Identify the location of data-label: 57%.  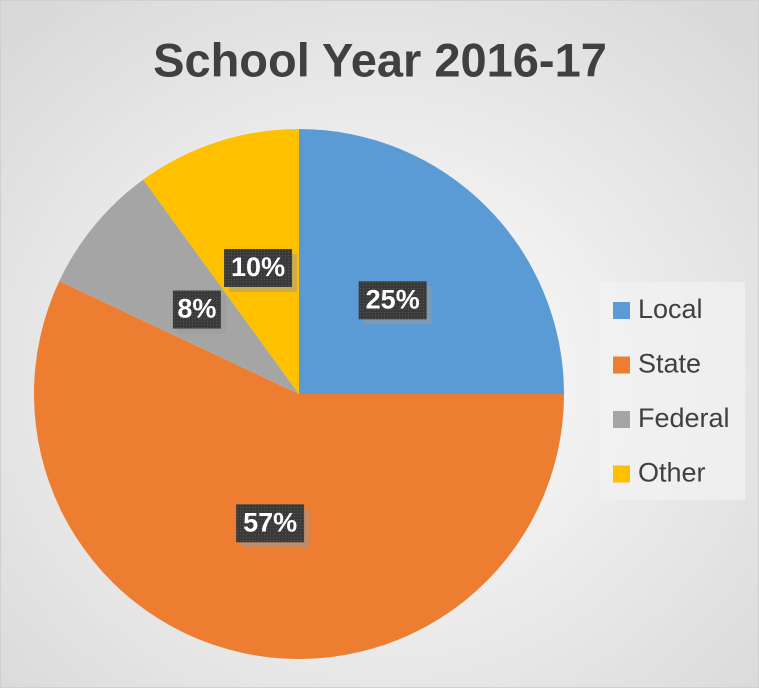
(270, 522).